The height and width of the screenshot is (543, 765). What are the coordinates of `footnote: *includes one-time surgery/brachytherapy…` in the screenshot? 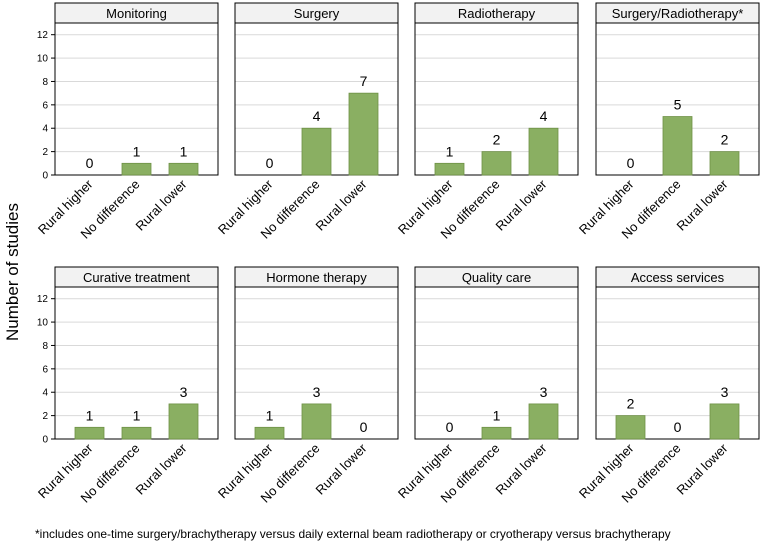 It's located at (353, 534).